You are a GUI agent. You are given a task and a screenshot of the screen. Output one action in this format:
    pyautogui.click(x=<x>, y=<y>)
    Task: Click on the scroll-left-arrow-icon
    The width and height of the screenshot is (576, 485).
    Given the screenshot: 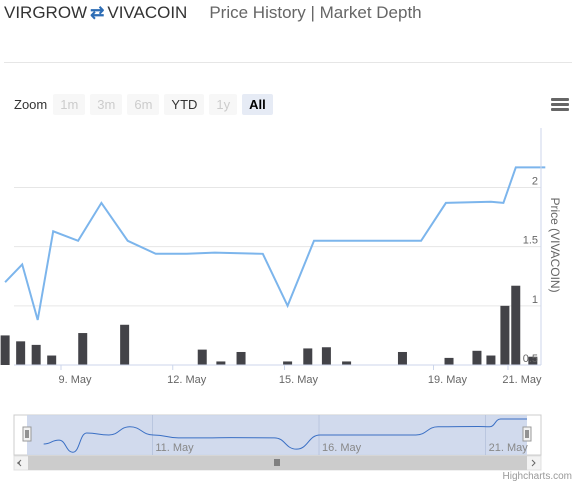 What is the action you would take?
    pyautogui.click(x=19, y=463)
    